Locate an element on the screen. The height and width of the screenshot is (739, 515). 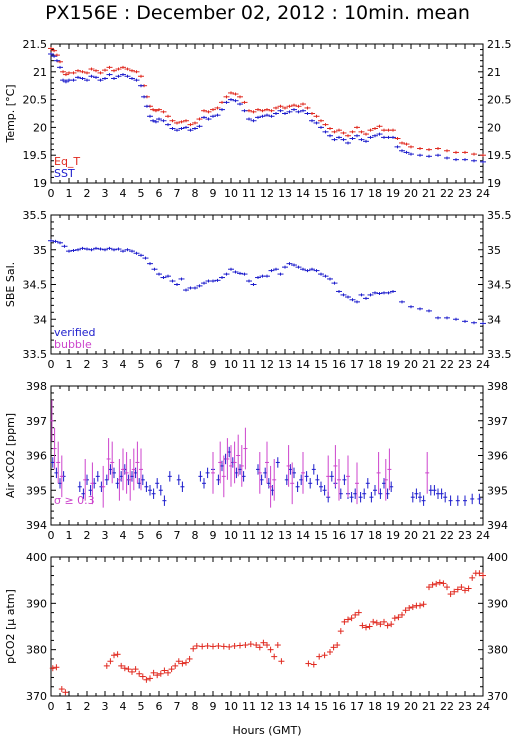
y-tick-label-left: 19 is located at coordinates (40, 183).